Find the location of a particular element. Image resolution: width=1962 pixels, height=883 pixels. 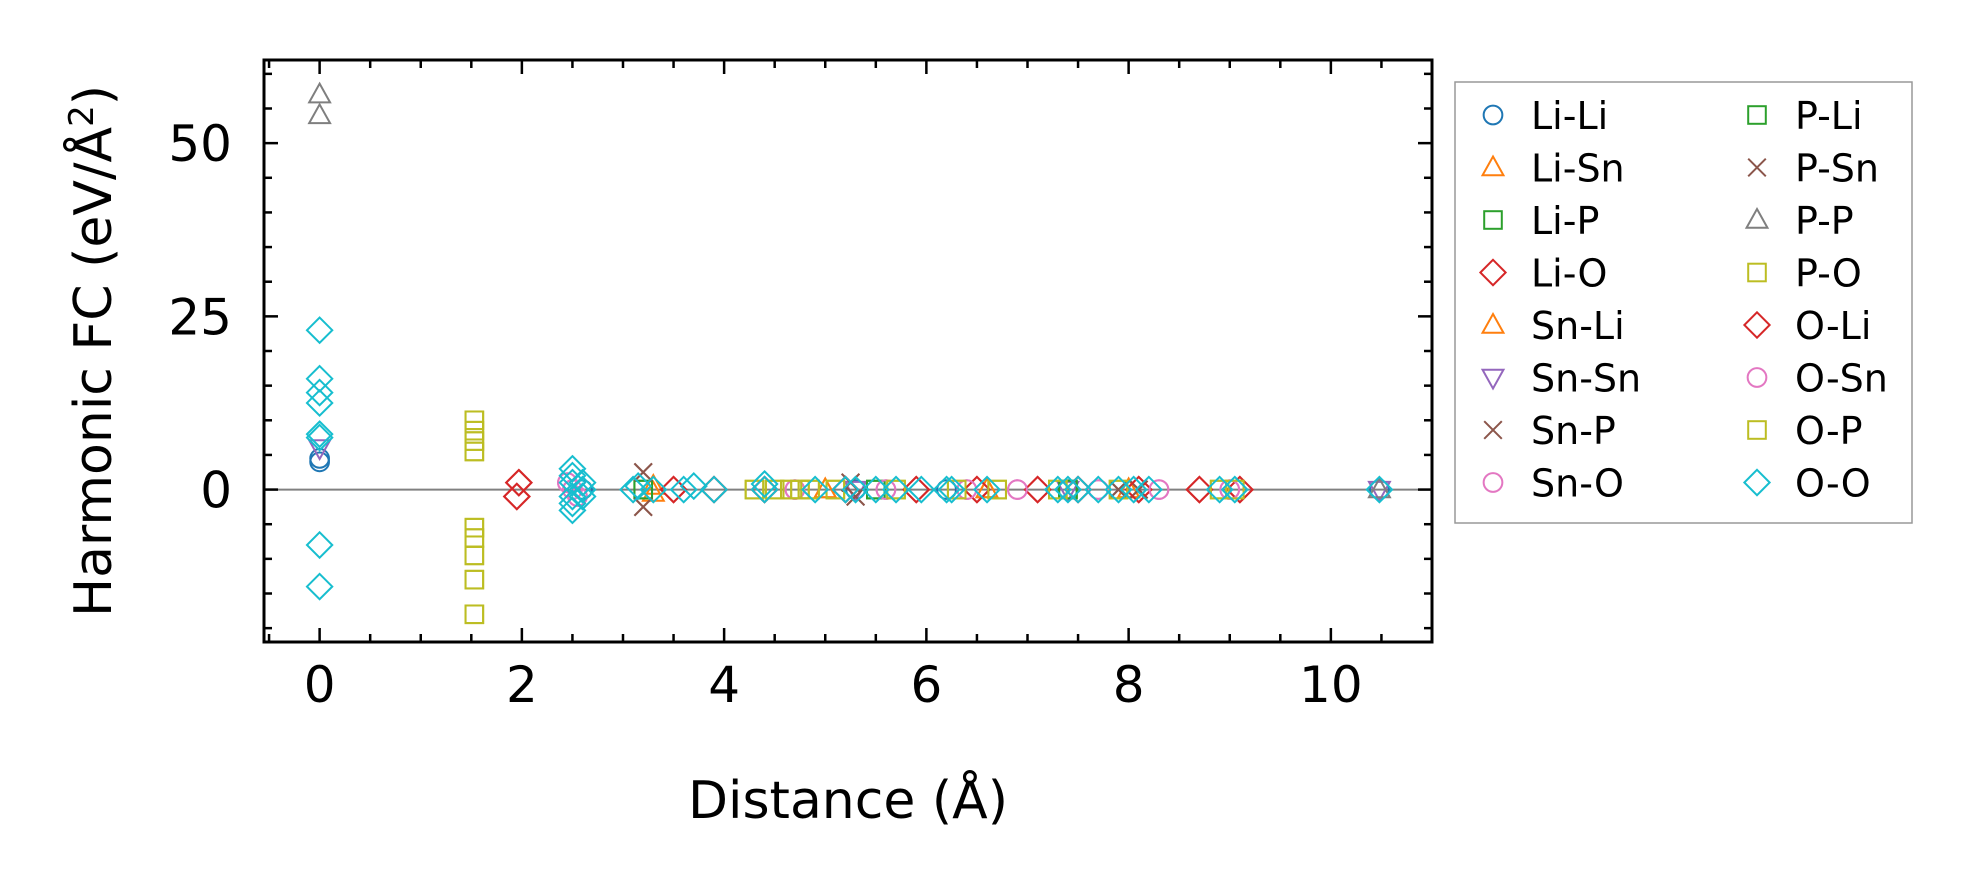

legend-label-sn-p: Sn-P is located at coordinates (1573, 431).